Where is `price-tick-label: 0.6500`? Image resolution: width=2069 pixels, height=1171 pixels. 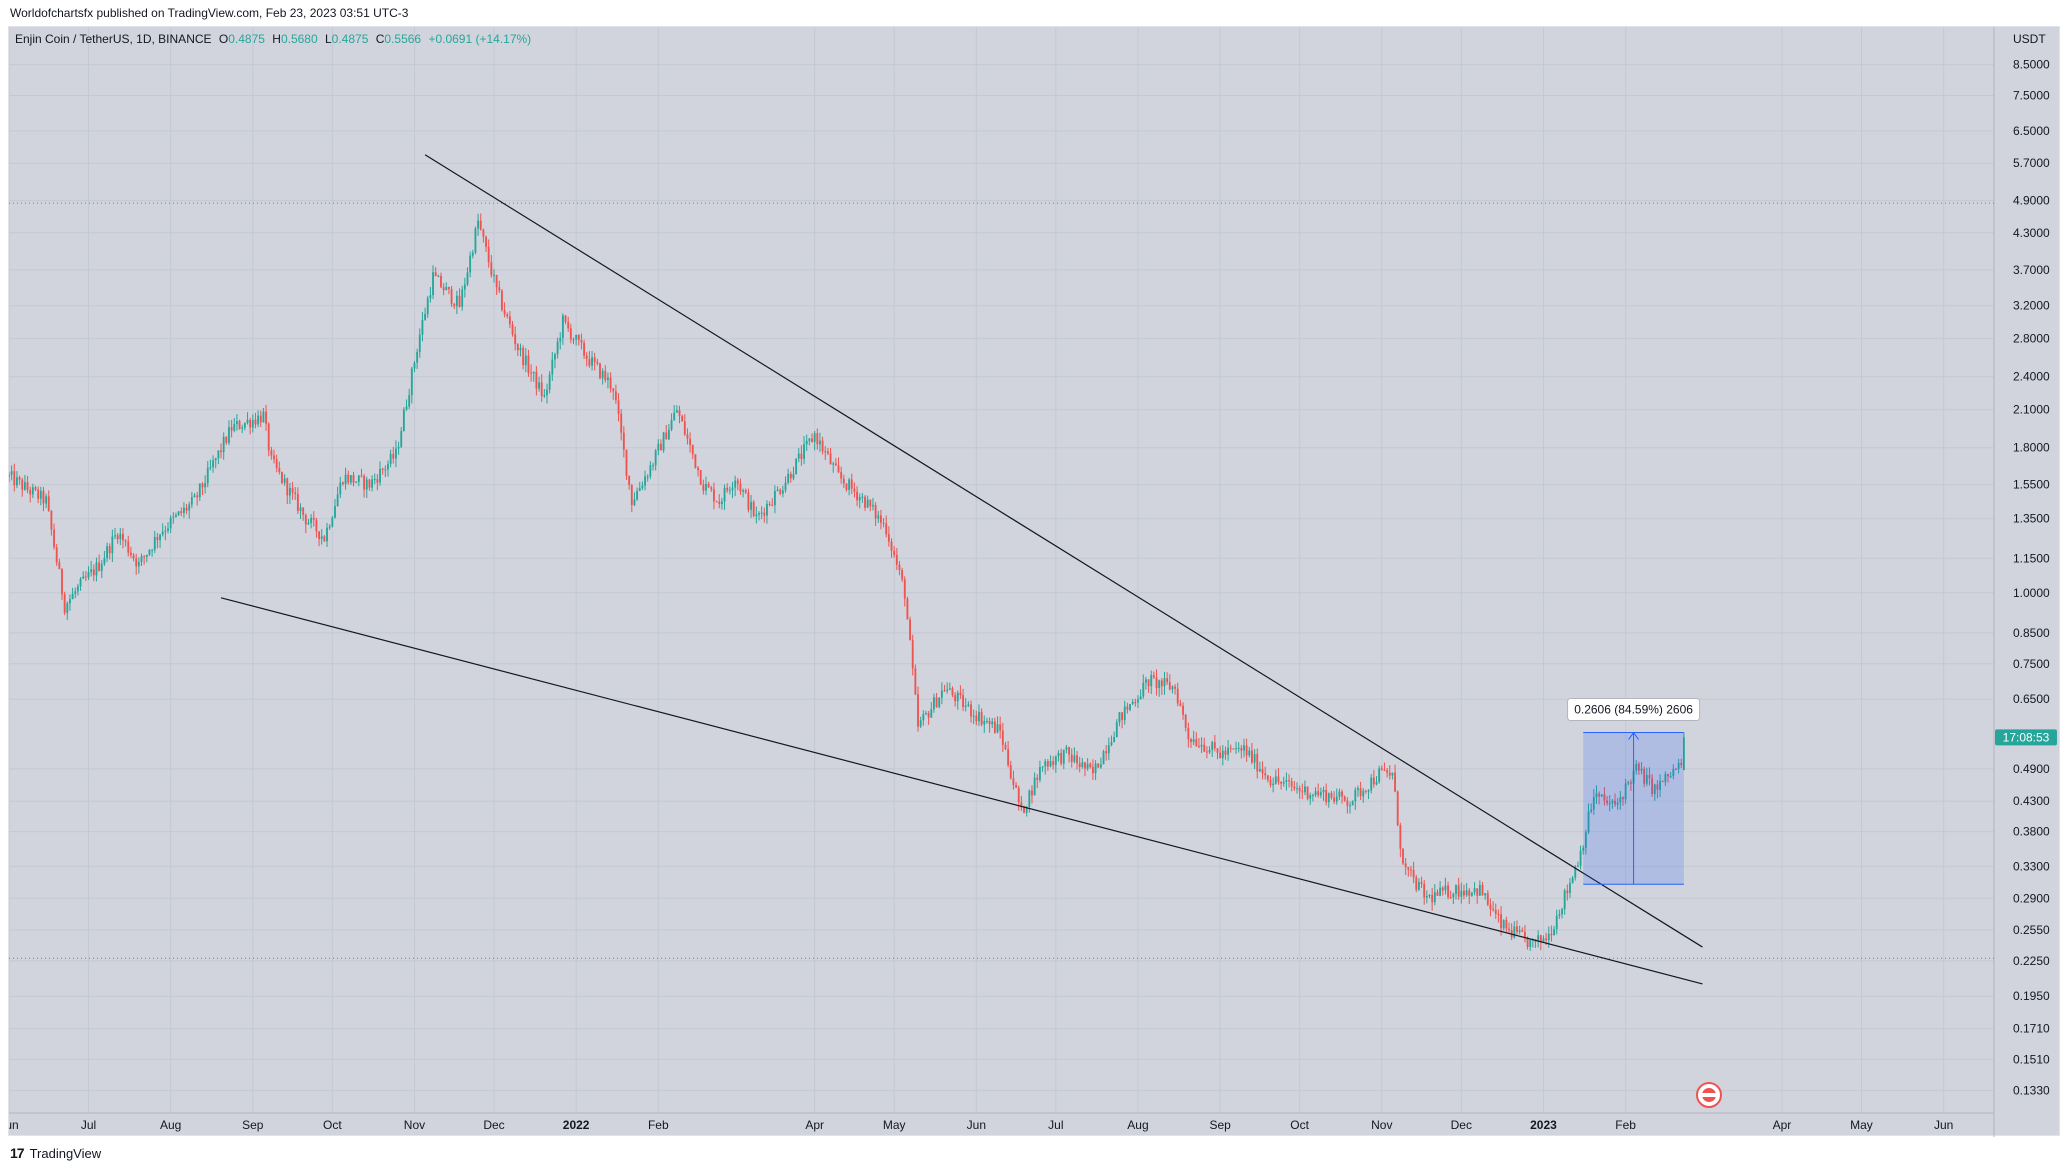
price-tick-label: 0.6500 is located at coordinates (2031, 699).